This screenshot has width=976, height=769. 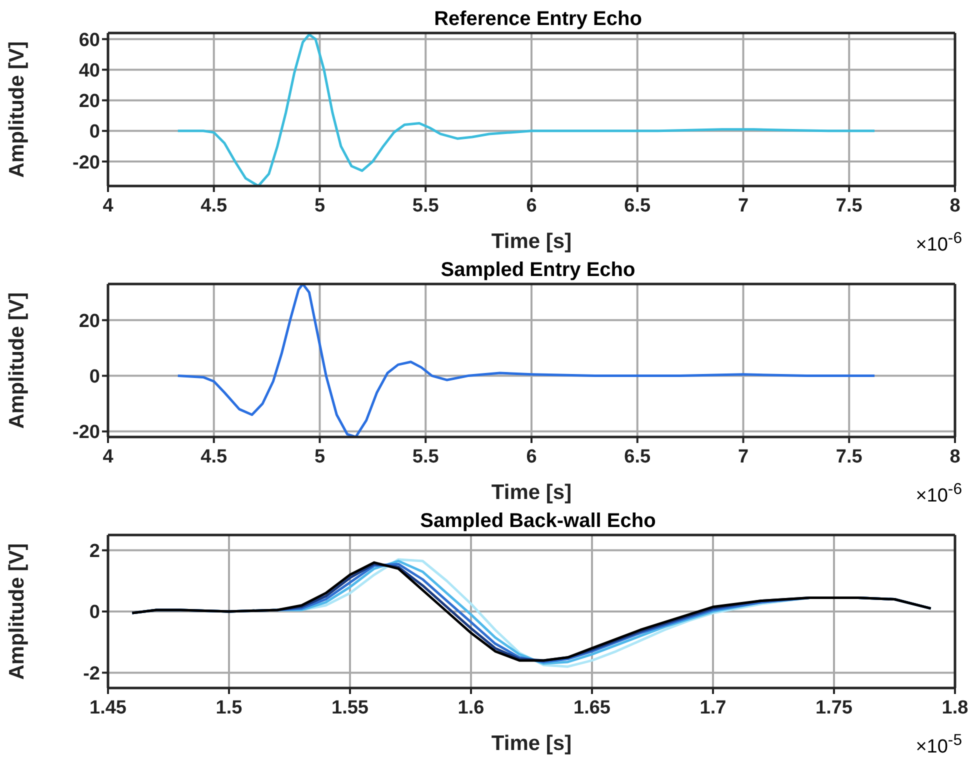 I want to click on chart-title: Sampled Back-wall Echo, so click(x=538, y=521).